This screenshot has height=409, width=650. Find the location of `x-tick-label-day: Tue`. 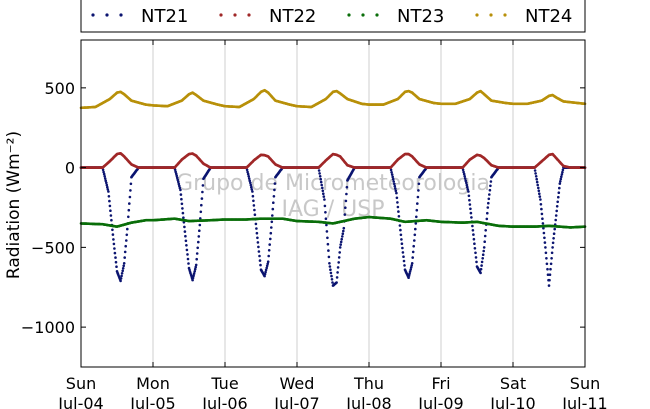

x-tick-label-day: Tue is located at coordinates (224, 383).